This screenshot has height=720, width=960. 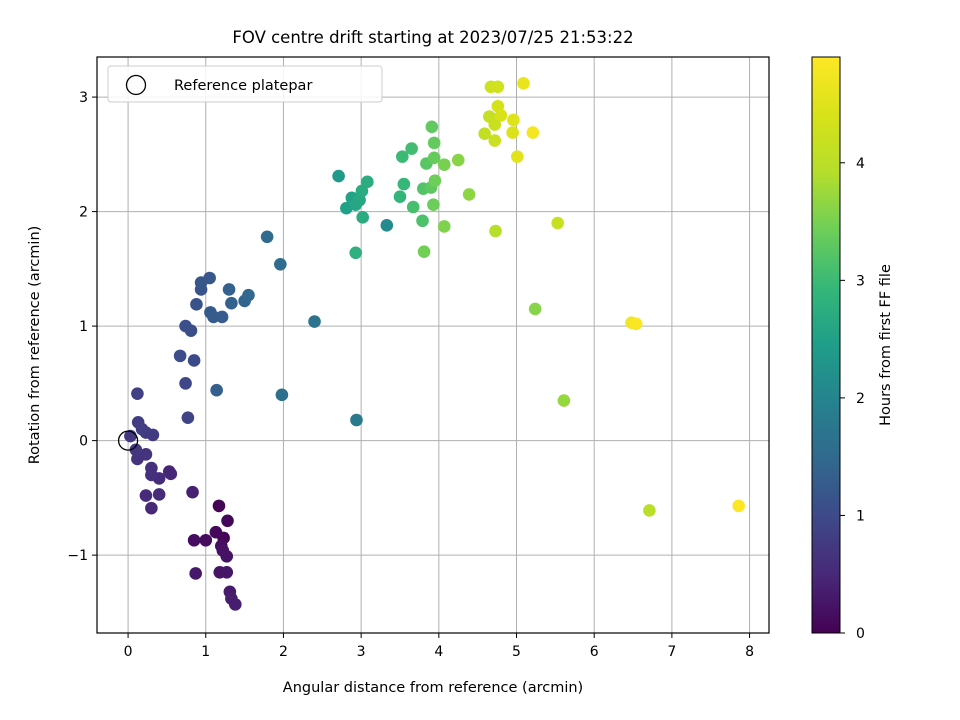 I want to click on x-tick-label-4: 4, so click(x=438, y=652).